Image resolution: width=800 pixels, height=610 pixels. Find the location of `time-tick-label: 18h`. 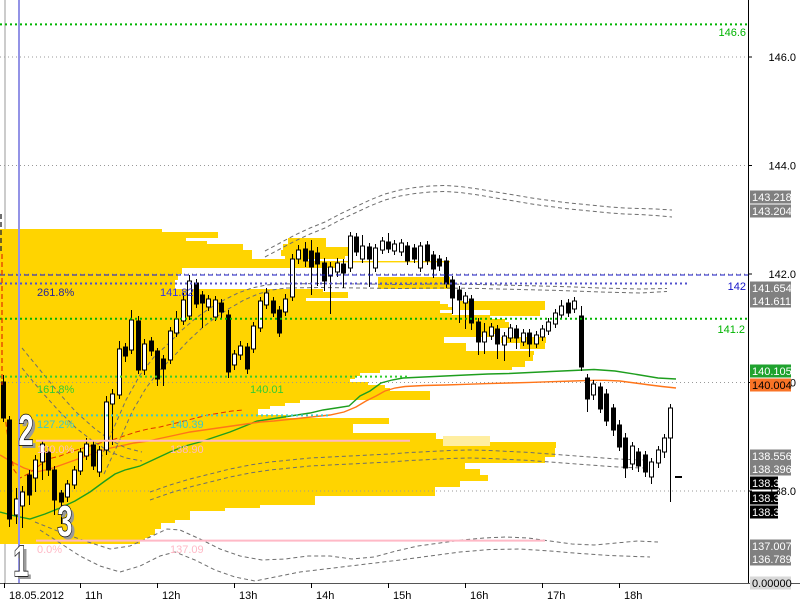

time-tick-label: 18h is located at coordinates (633, 596).